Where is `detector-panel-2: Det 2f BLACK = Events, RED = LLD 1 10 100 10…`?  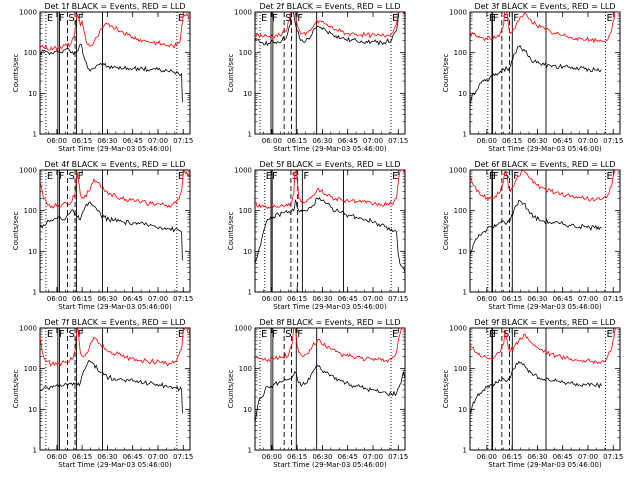 detector-panel-2: Det 2f BLACK = Events, RED = LLD 1 10 100 10… is located at coordinates (317, 77).